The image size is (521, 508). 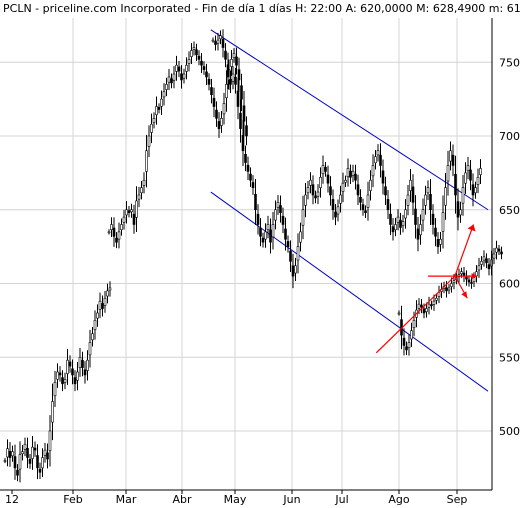 What do you see at coordinates (291, 499) in the screenshot?
I see `x-tick-label: Jun` at bounding box center [291, 499].